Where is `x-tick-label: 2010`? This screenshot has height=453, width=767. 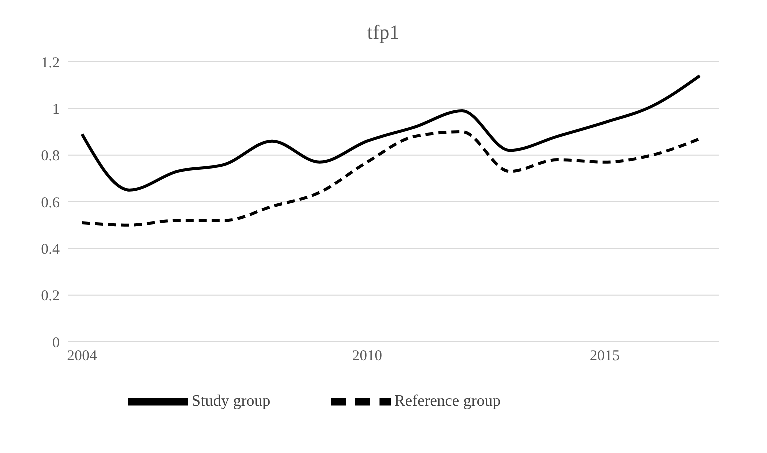 x-tick-label: 2010 is located at coordinates (367, 356).